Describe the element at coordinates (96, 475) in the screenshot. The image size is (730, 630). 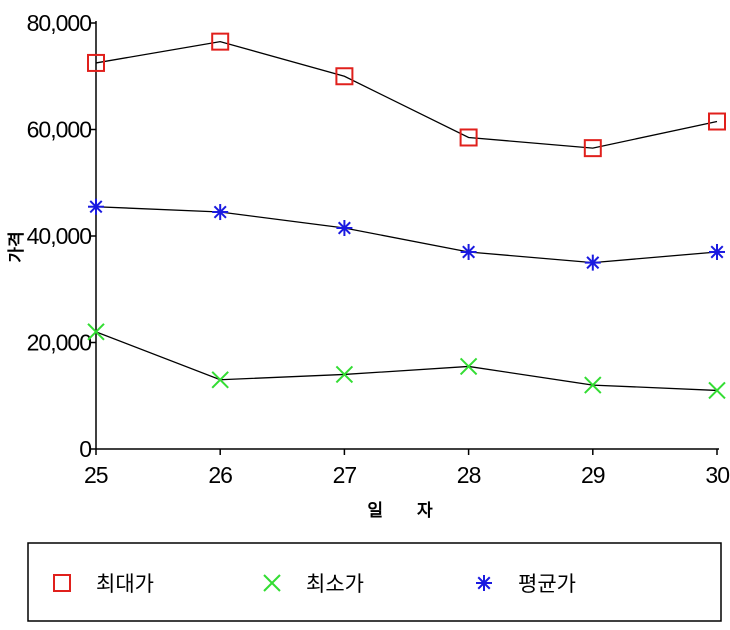
I see `x-tick-label: 25` at that location.